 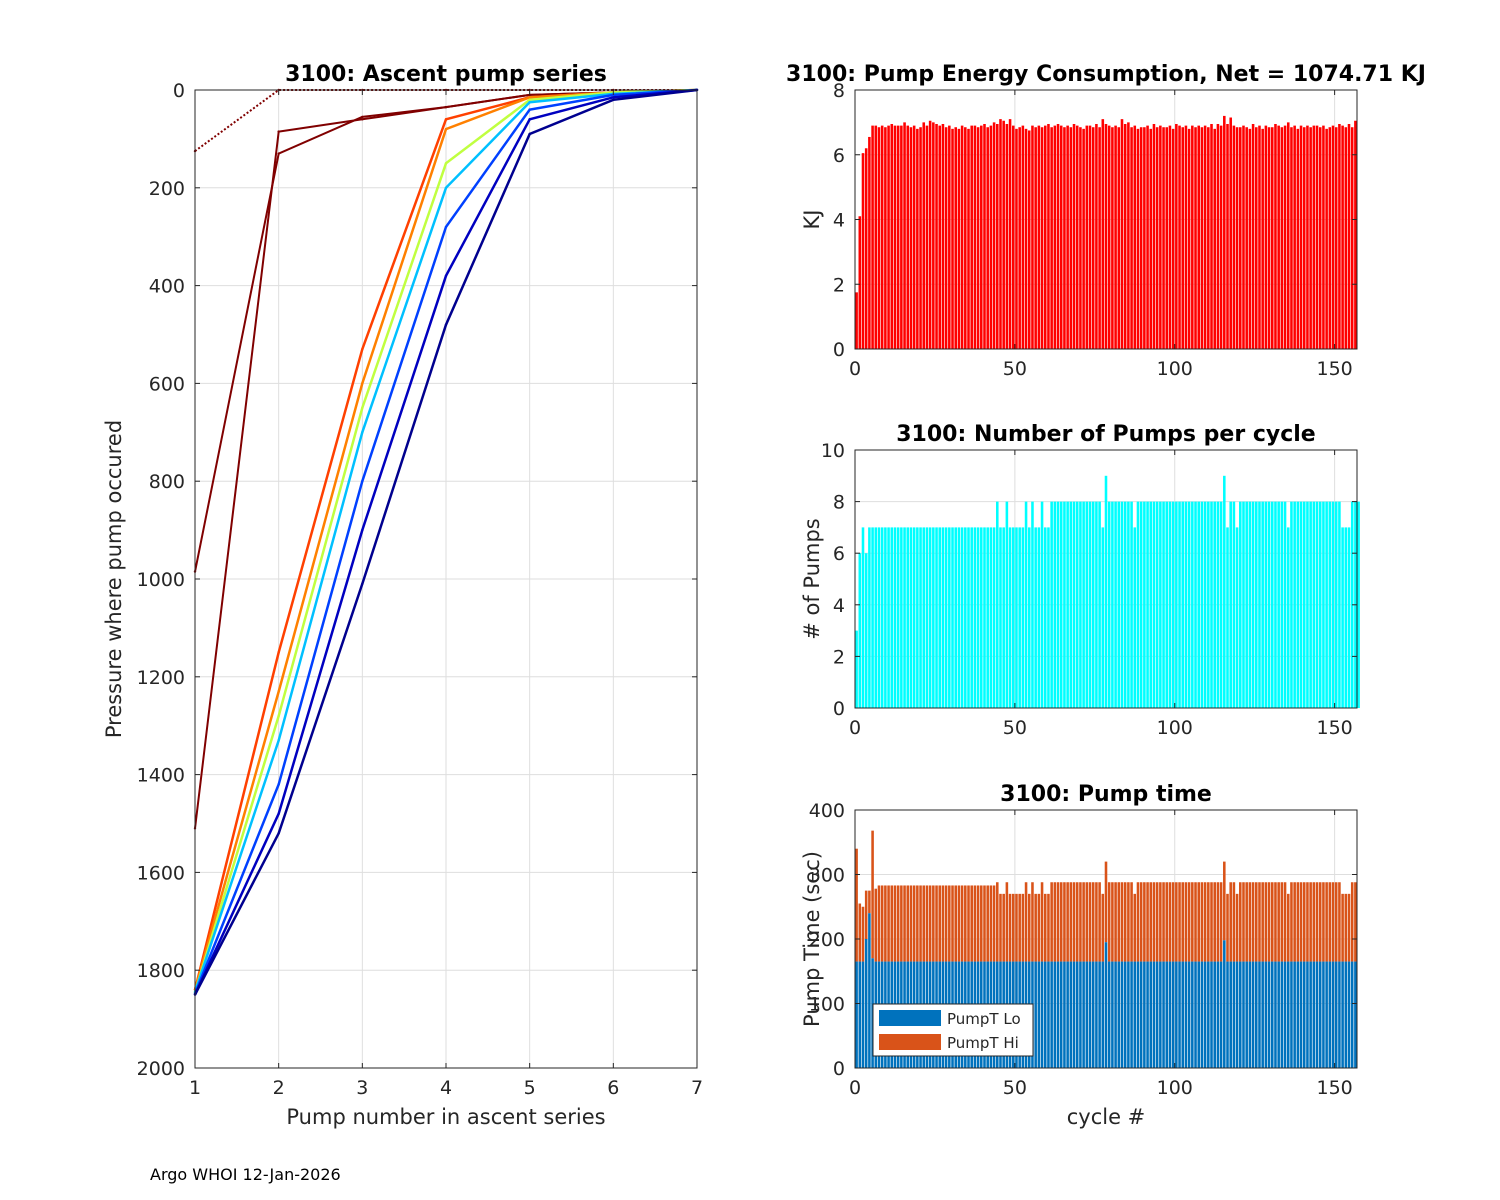 What do you see at coordinates (167, 482) in the screenshot?
I see `y-tick-label: 800` at bounding box center [167, 482].